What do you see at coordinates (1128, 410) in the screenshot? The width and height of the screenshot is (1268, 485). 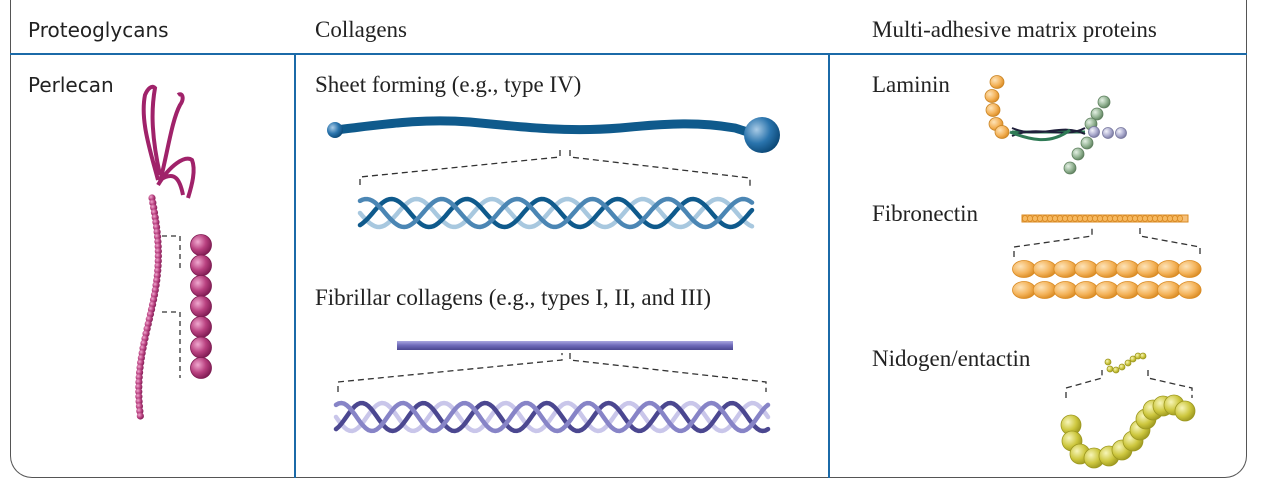 I see `nidogen-molecule` at bounding box center [1128, 410].